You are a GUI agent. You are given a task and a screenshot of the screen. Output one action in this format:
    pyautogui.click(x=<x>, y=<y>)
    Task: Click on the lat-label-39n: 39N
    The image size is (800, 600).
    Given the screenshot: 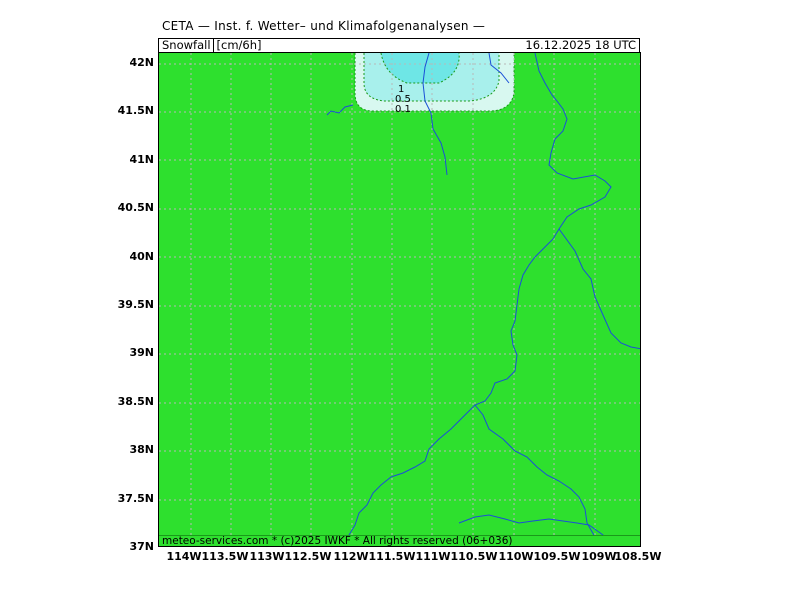 What is the action you would take?
    pyautogui.click(x=141, y=352)
    